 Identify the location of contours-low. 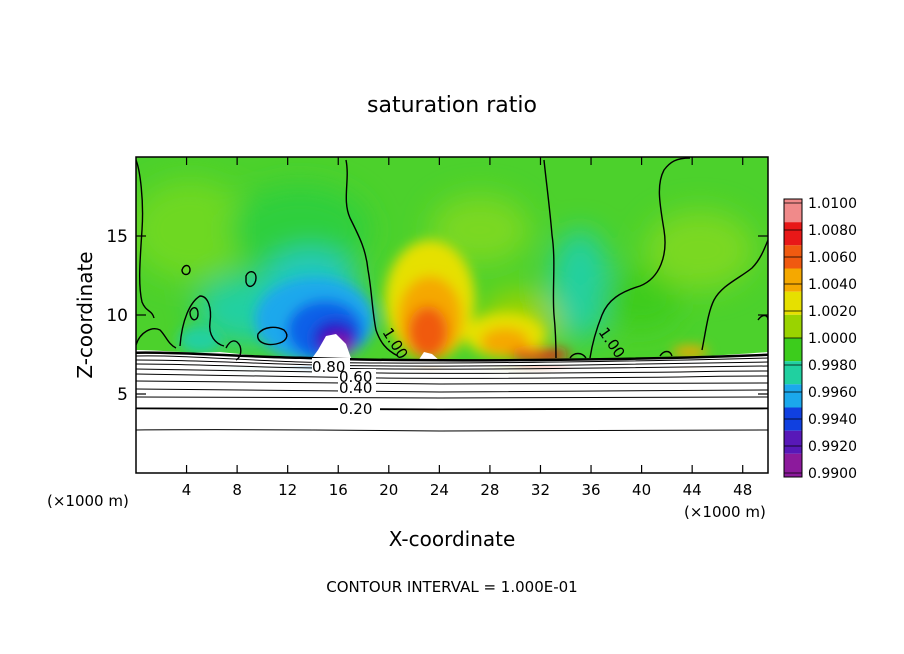
(452, 391).